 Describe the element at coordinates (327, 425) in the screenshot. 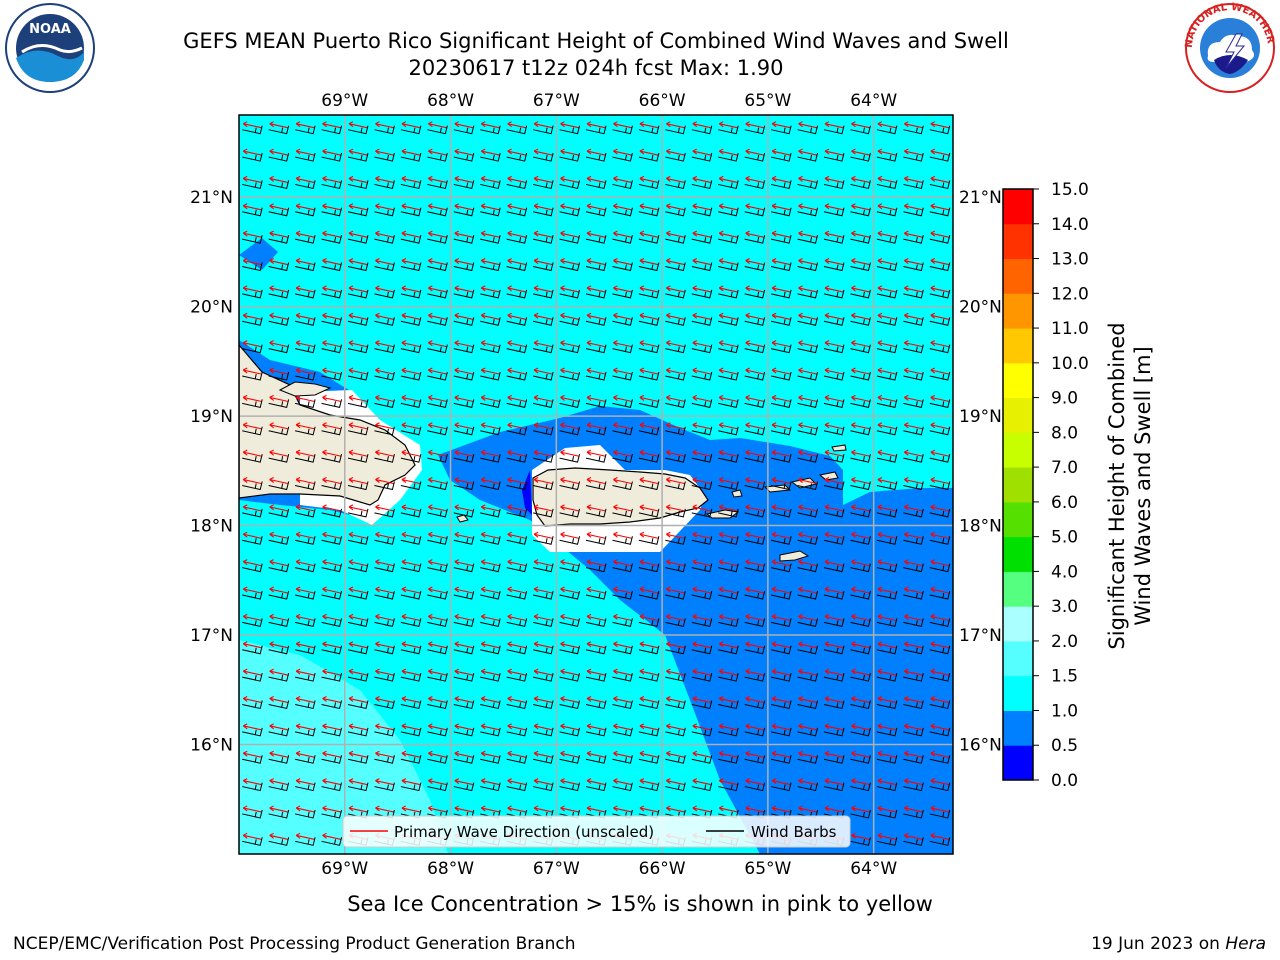

I see `land-hispaniola` at that location.